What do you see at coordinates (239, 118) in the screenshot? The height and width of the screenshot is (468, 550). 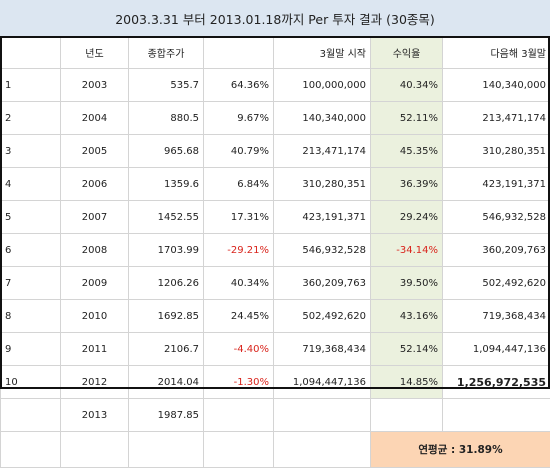 I see `cell-change: 9.67%` at bounding box center [239, 118].